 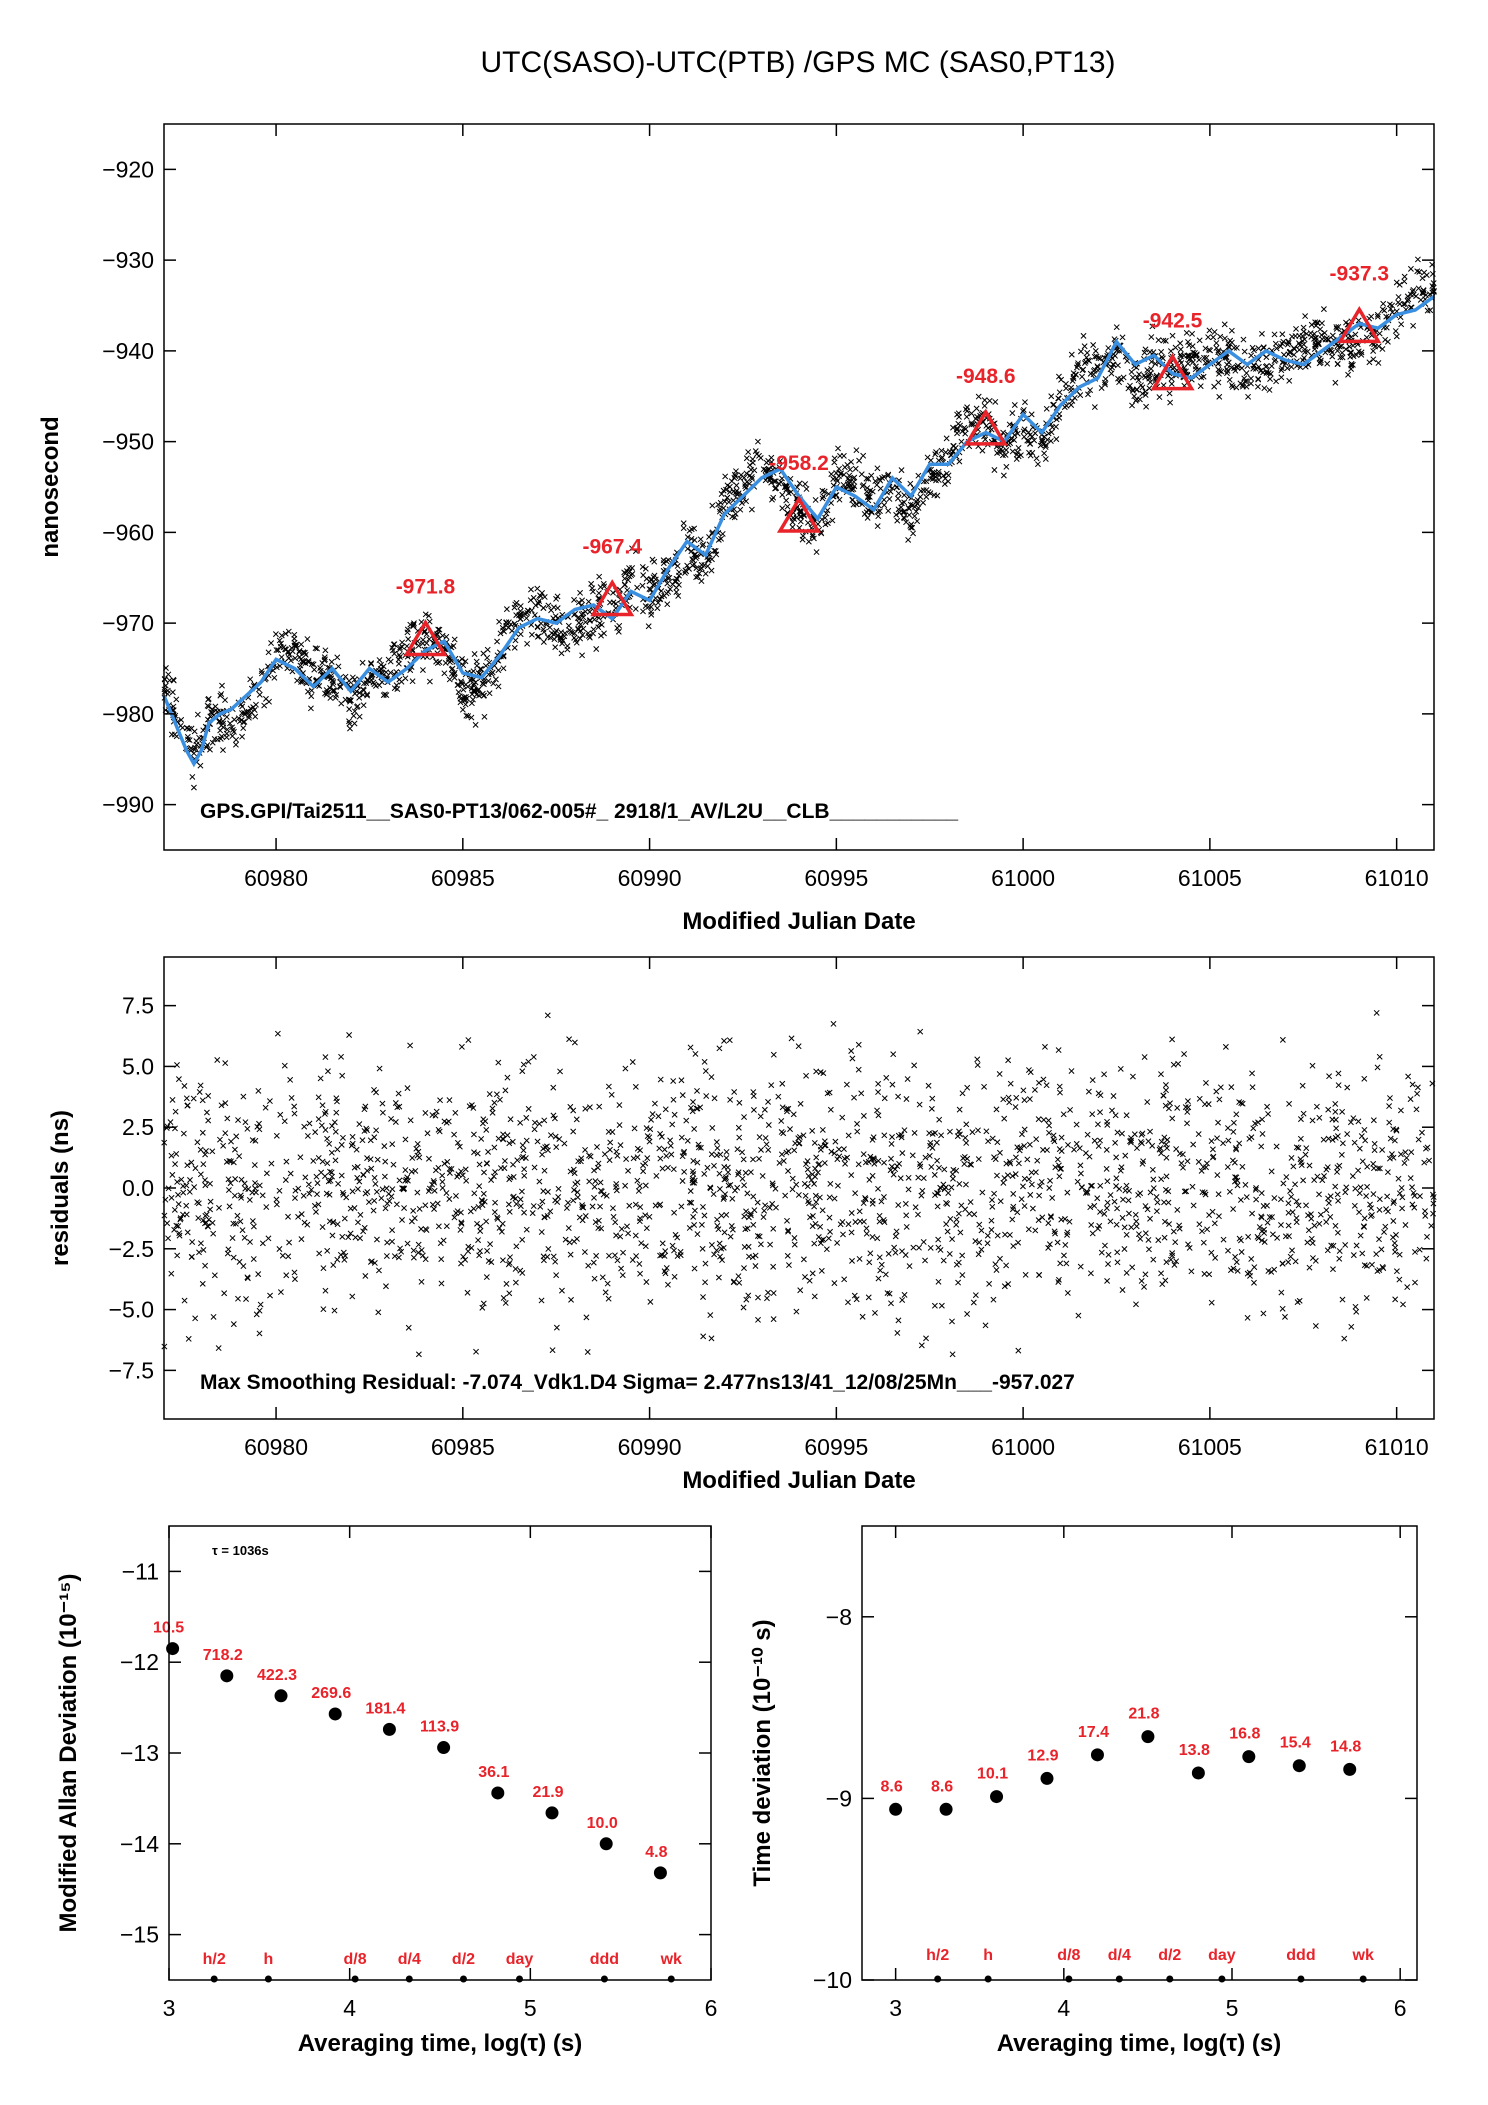 What do you see at coordinates (988, 1979) in the screenshot?
I see `tdev-time-mark-dot` at bounding box center [988, 1979].